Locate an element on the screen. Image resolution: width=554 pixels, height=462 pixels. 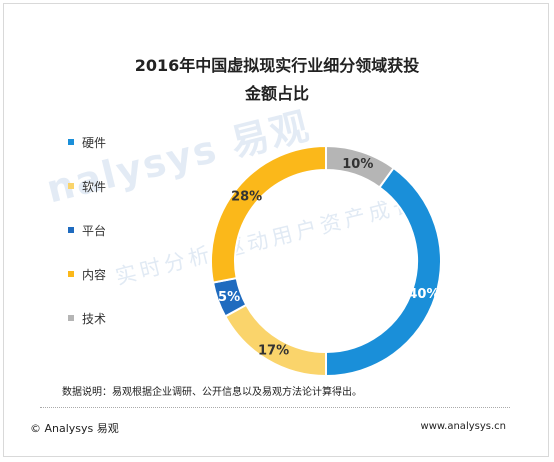
copyright-text: © Analysys 易观 is located at coordinates (74, 428).